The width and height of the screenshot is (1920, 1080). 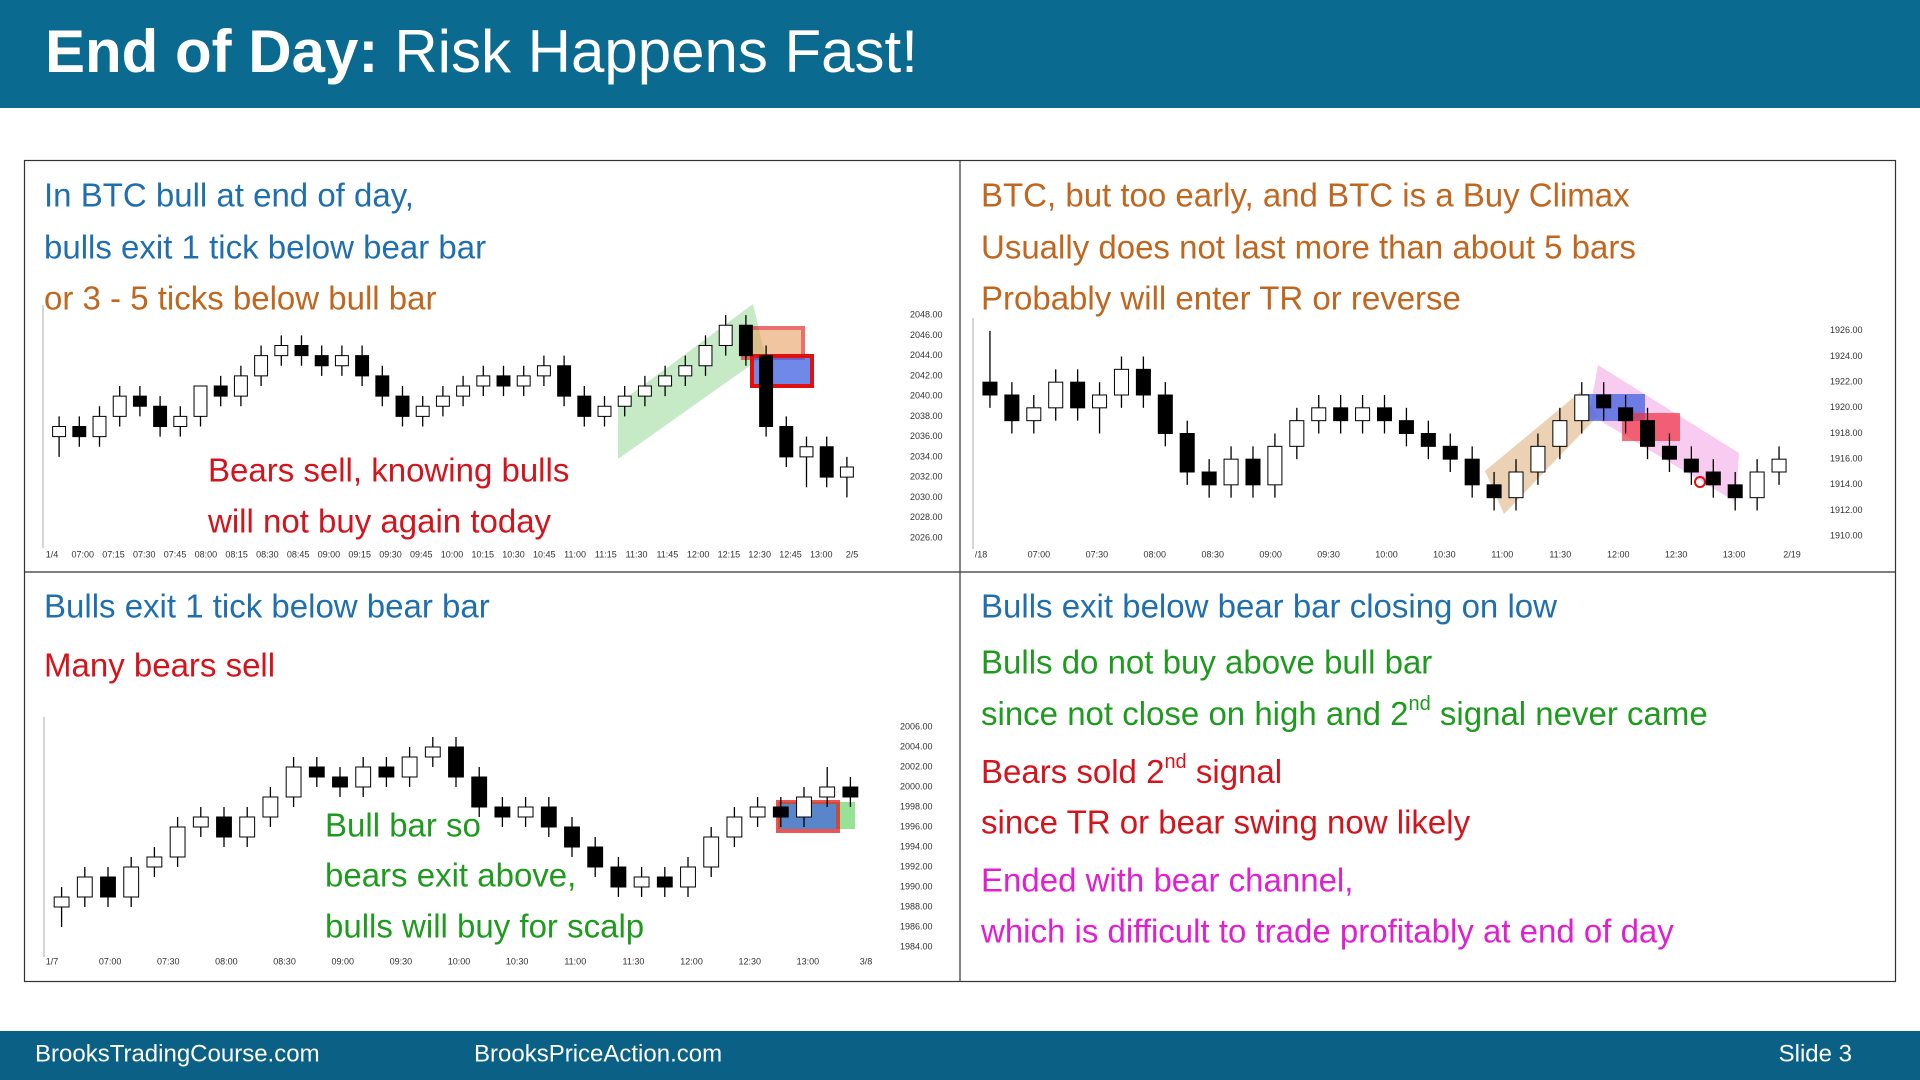 I want to click on y-tick-label: 1988.00, so click(x=916, y=906).